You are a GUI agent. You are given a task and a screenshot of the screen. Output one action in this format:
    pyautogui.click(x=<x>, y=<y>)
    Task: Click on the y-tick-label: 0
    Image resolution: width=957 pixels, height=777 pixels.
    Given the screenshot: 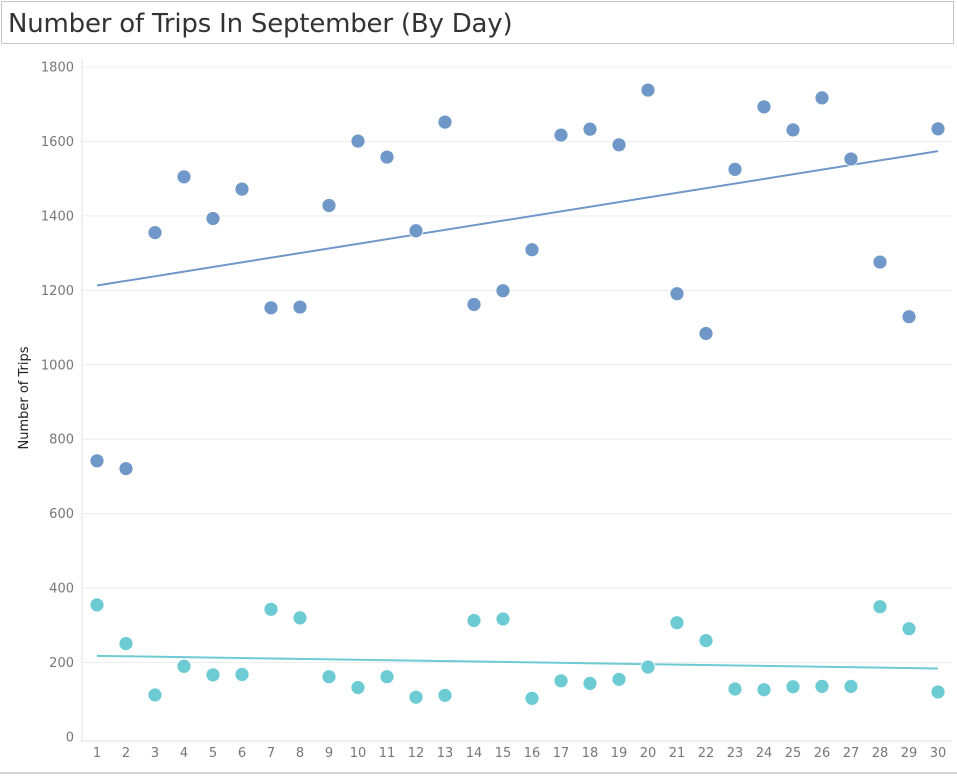 What is the action you would take?
    pyautogui.click(x=70, y=738)
    